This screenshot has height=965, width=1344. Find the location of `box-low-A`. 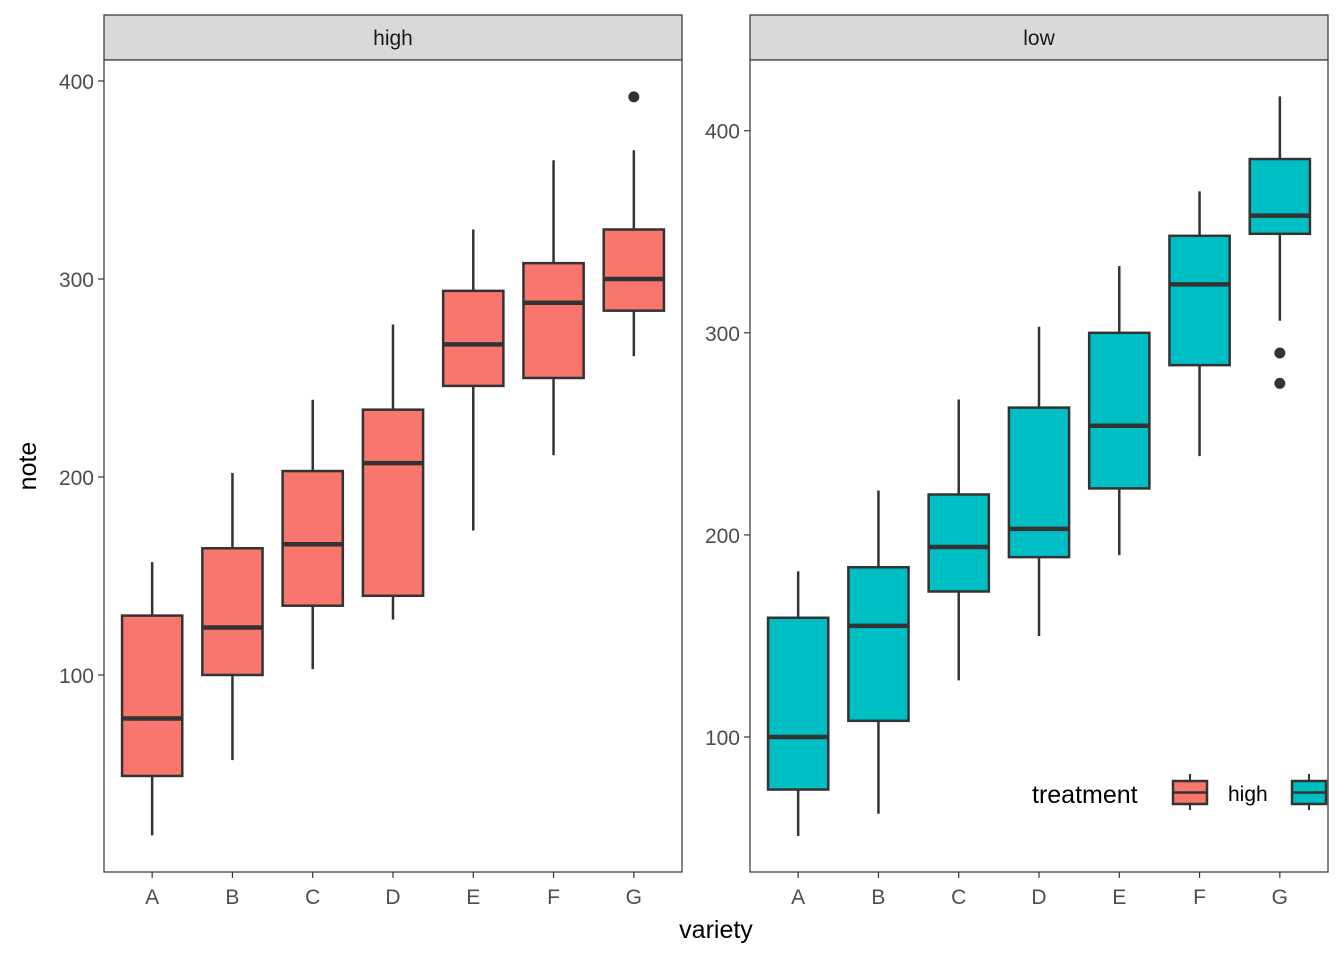

box-low-A is located at coordinates (798, 704).